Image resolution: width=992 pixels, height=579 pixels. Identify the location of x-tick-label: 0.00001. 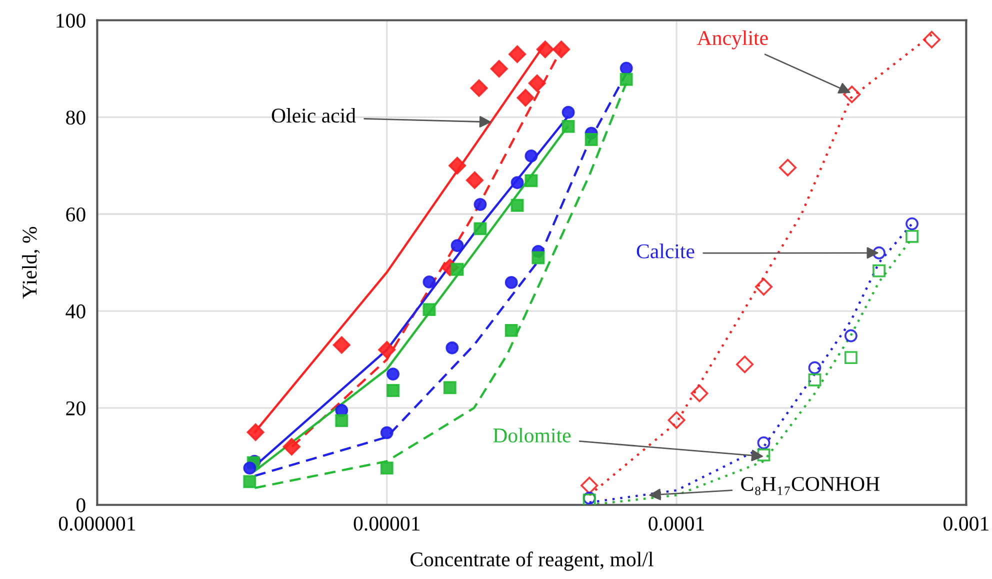
(387, 523).